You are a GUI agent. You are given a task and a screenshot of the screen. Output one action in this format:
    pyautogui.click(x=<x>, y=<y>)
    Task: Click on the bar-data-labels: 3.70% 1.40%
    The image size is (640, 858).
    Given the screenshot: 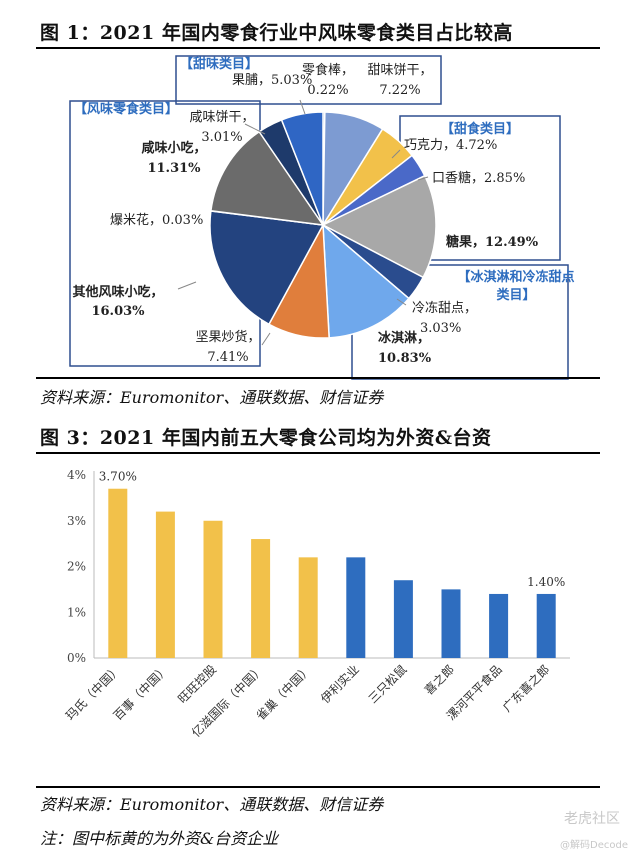 What is the action you would take?
    pyautogui.click(x=332, y=529)
    